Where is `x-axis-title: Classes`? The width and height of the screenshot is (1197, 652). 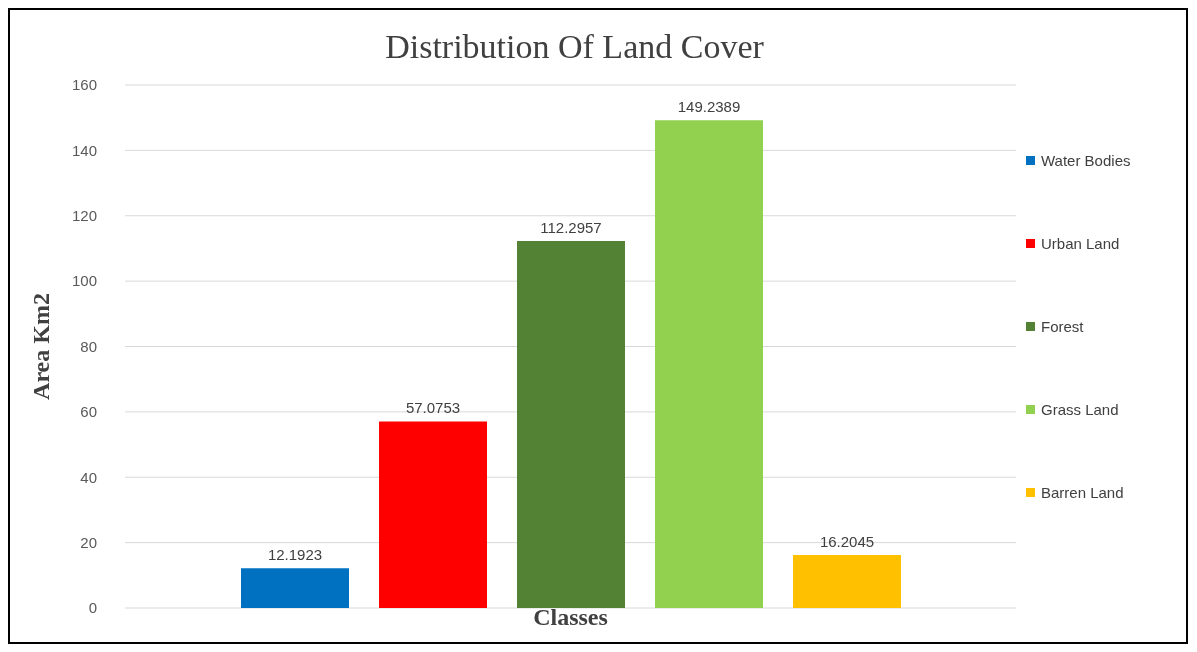 x-axis-title: Classes is located at coordinates (570, 617).